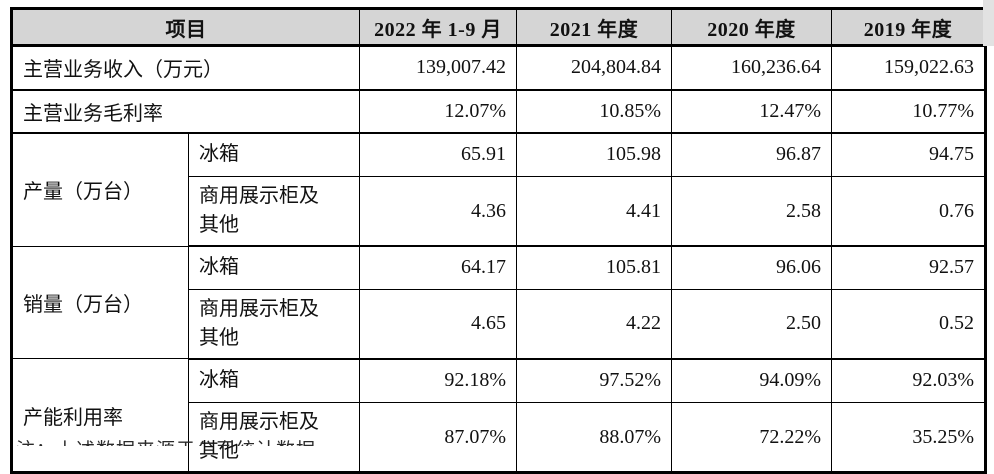 The height and width of the screenshot is (474, 994). I want to click on value-cell: 92.18%, so click(438, 380).